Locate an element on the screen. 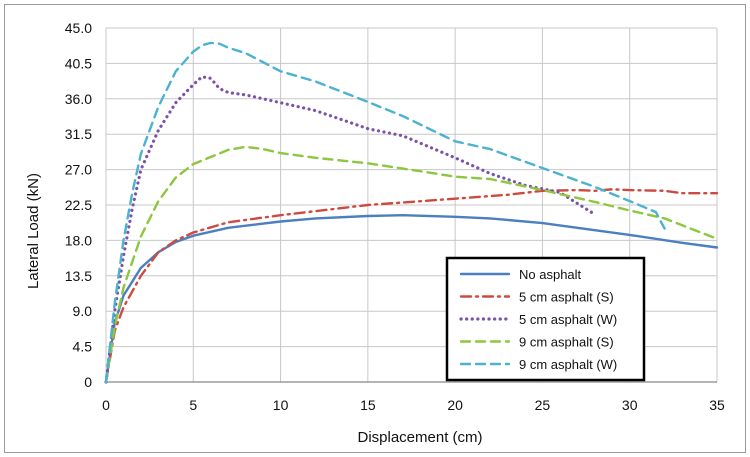  x-axis-title: Displacement (cm) is located at coordinates (419, 437).